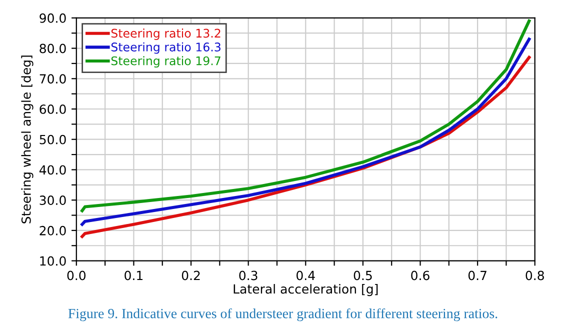 This screenshot has height=326, width=566. Describe the element at coordinates (53, 49) in the screenshot. I see `y-tick-label: 80.0` at that location.